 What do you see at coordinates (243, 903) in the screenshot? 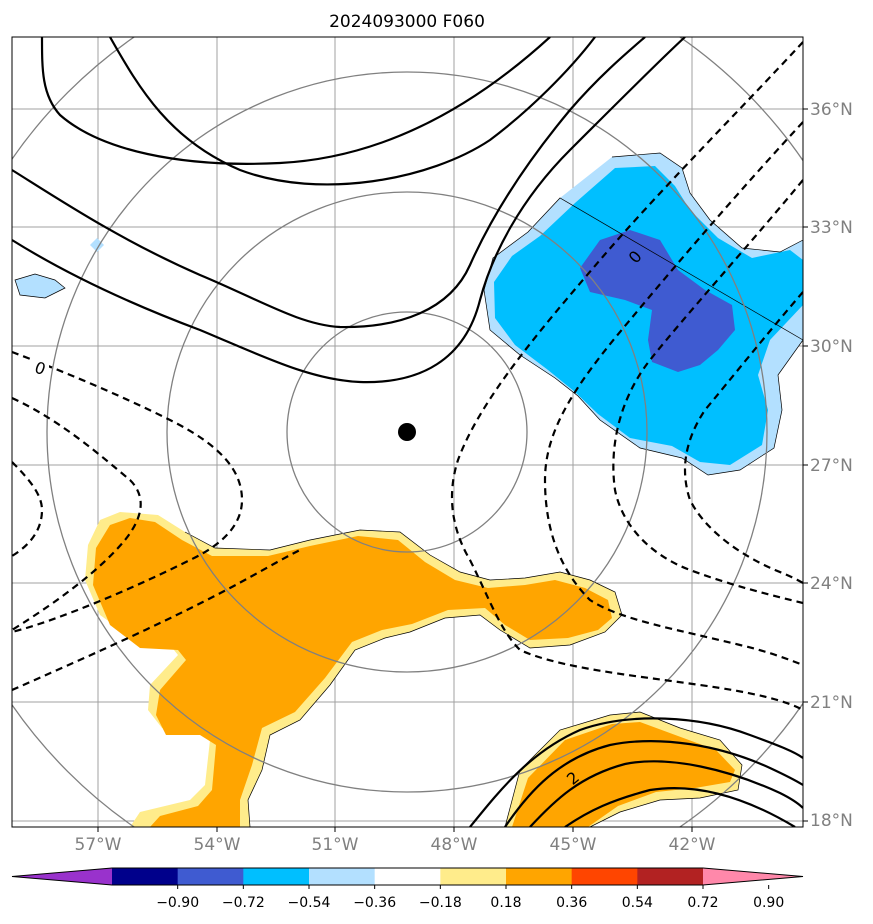
I see `colorbar-tick-label: −0.72` at bounding box center [243, 903].